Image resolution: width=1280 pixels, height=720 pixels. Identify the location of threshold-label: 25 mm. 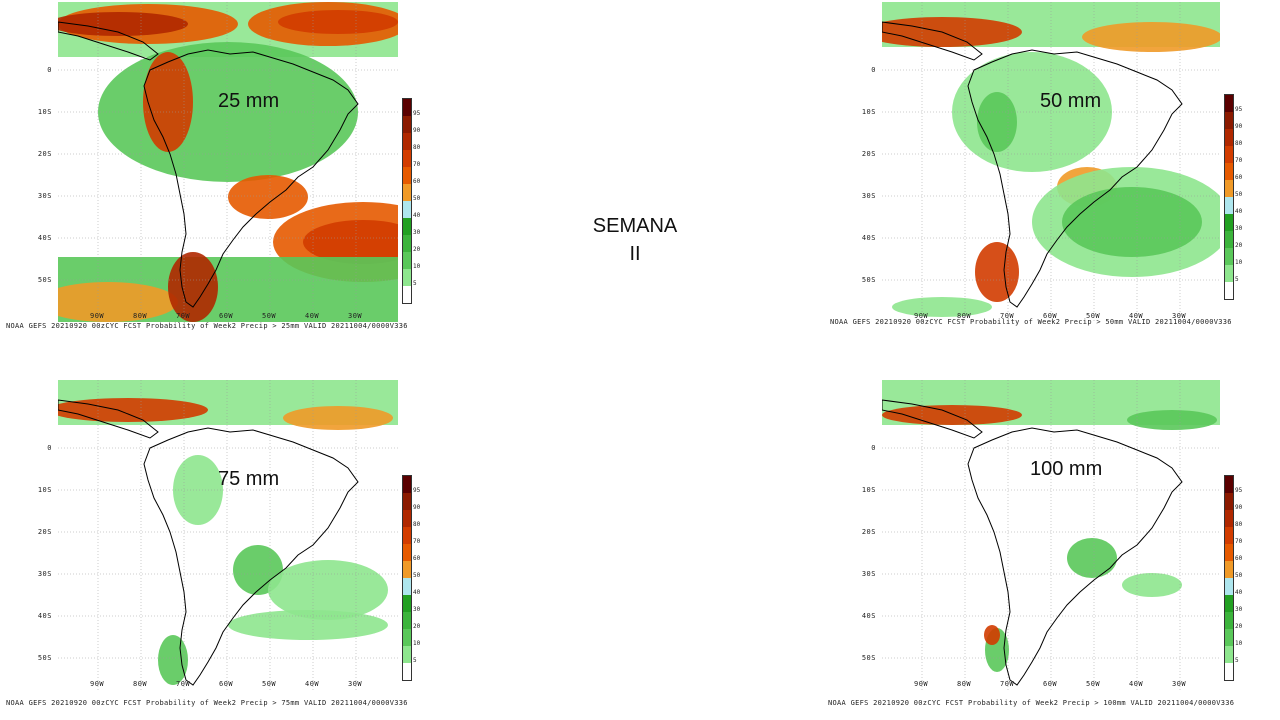
(249, 101).